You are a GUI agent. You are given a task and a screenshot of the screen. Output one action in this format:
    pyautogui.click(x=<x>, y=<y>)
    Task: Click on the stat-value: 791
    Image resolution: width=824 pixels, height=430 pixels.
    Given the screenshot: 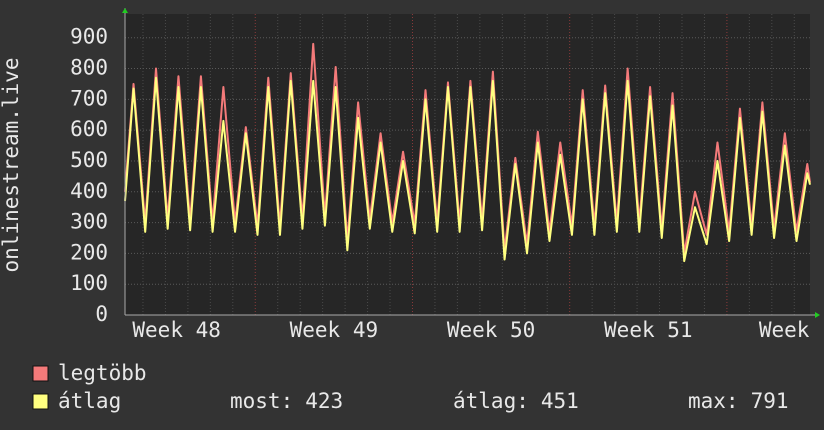 What is the action you would take?
    pyautogui.click(x=770, y=401)
    